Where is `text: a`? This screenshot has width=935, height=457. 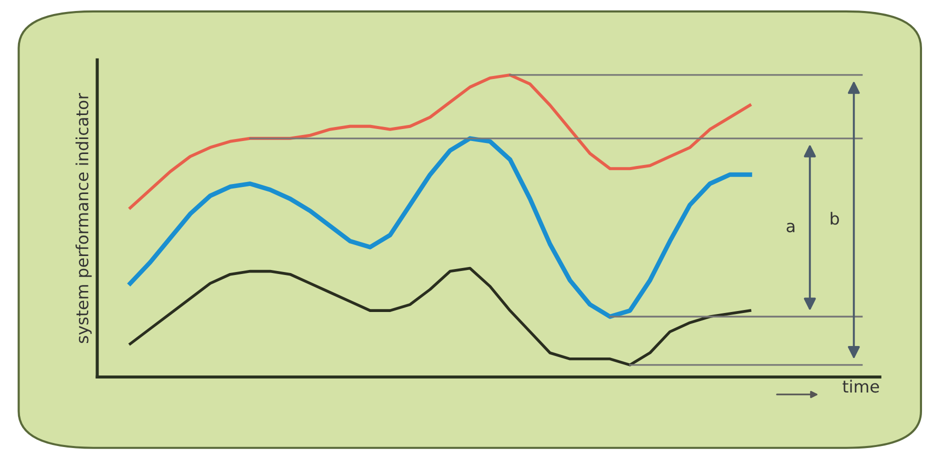 text: a is located at coordinates (790, 227).